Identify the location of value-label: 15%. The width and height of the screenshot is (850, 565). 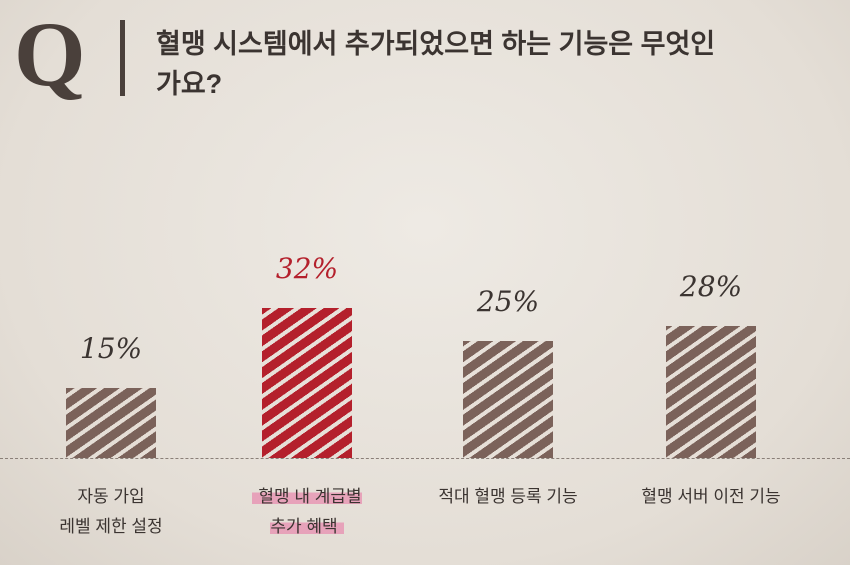
(111, 348).